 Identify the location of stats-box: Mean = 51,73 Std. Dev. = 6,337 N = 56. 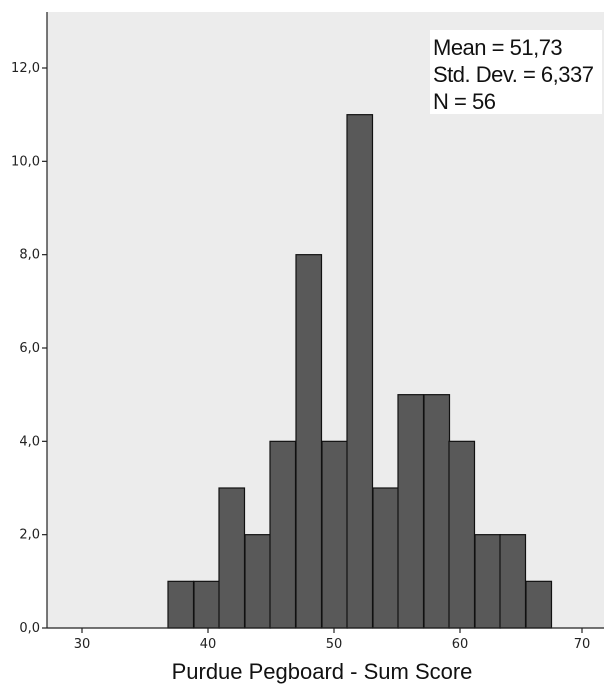
(516, 72).